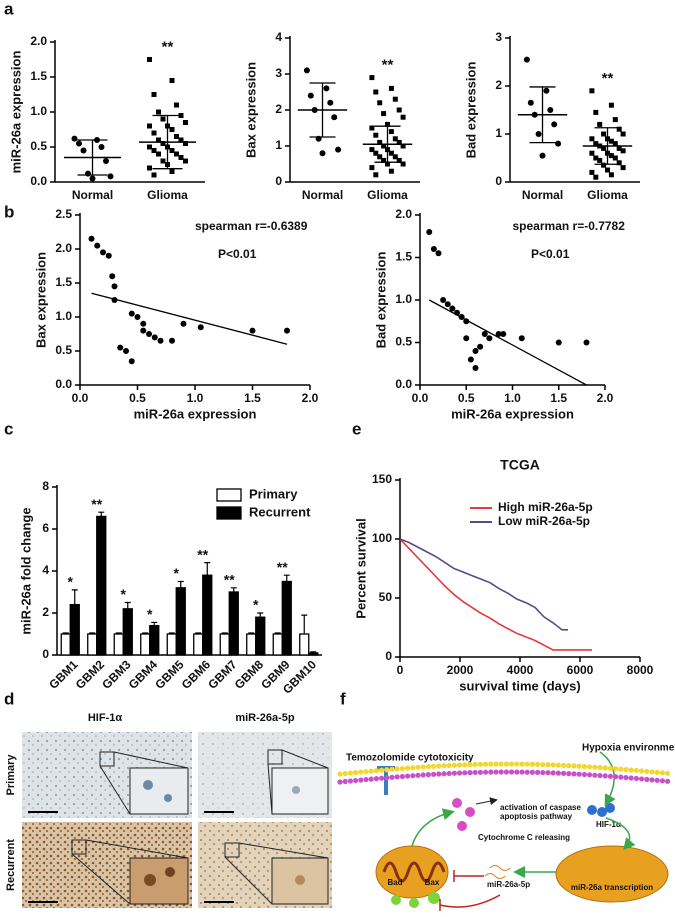 The image size is (675, 917). Describe the element at coordinates (545, 507) in the screenshot. I see `legend-label: High miR-26a-5p` at that location.